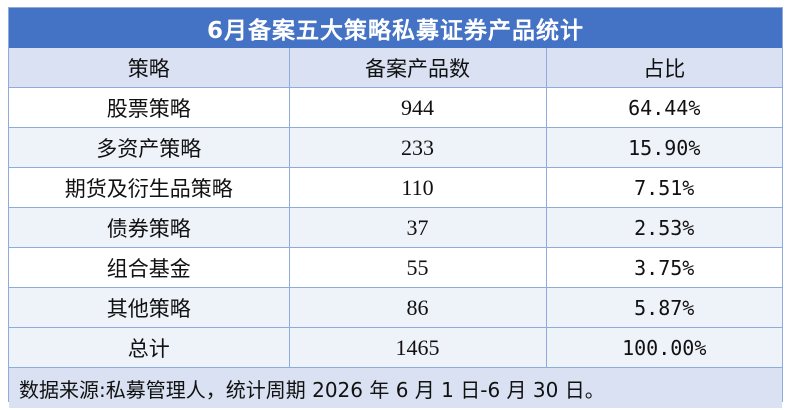  What do you see at coordinates (418, 68) in the screenshot?
I see `column-header-count: 备案产品数` at bounding box center [418, 68].